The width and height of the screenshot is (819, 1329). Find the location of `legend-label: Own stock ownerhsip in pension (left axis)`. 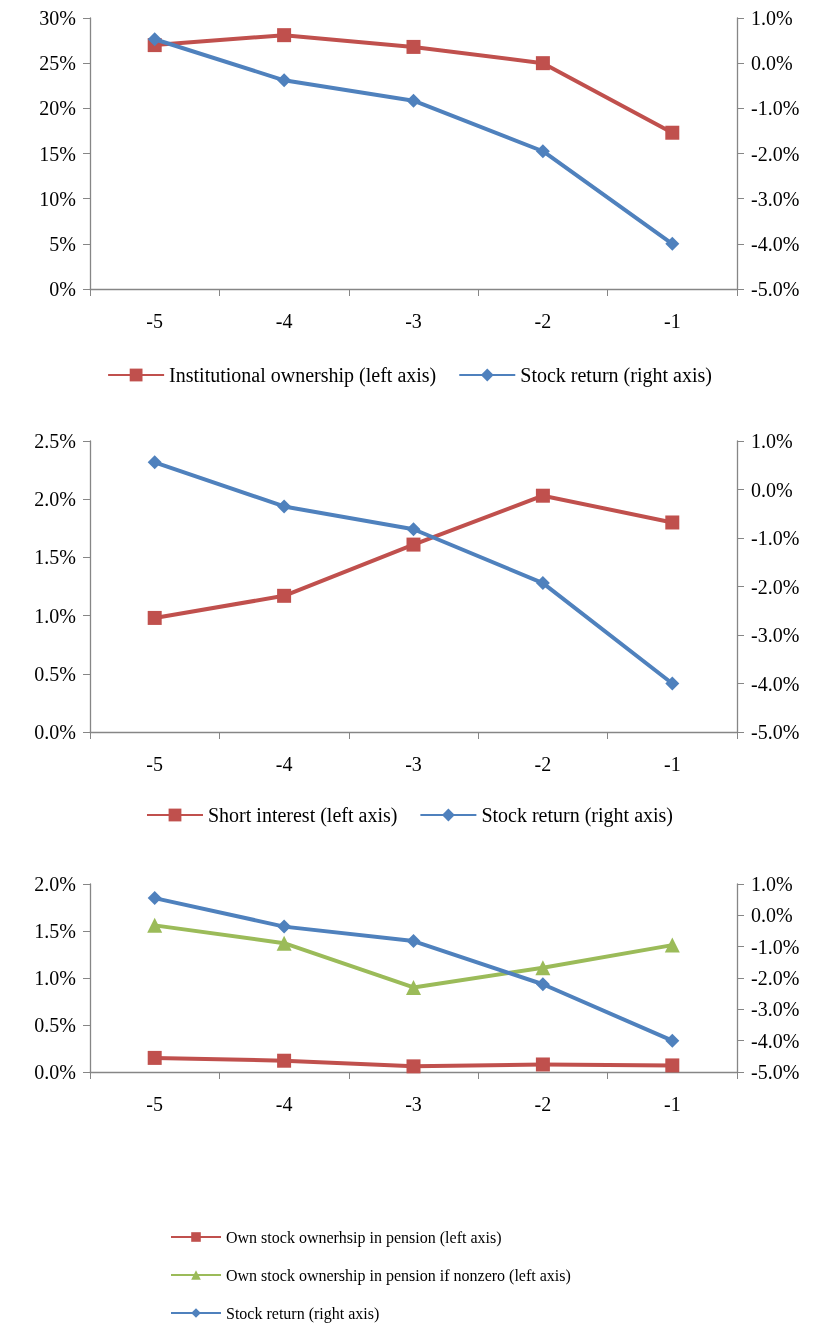

legend-label: Own stock ownerhsip in pension (left axis) is located at coordinates (364, 1237).